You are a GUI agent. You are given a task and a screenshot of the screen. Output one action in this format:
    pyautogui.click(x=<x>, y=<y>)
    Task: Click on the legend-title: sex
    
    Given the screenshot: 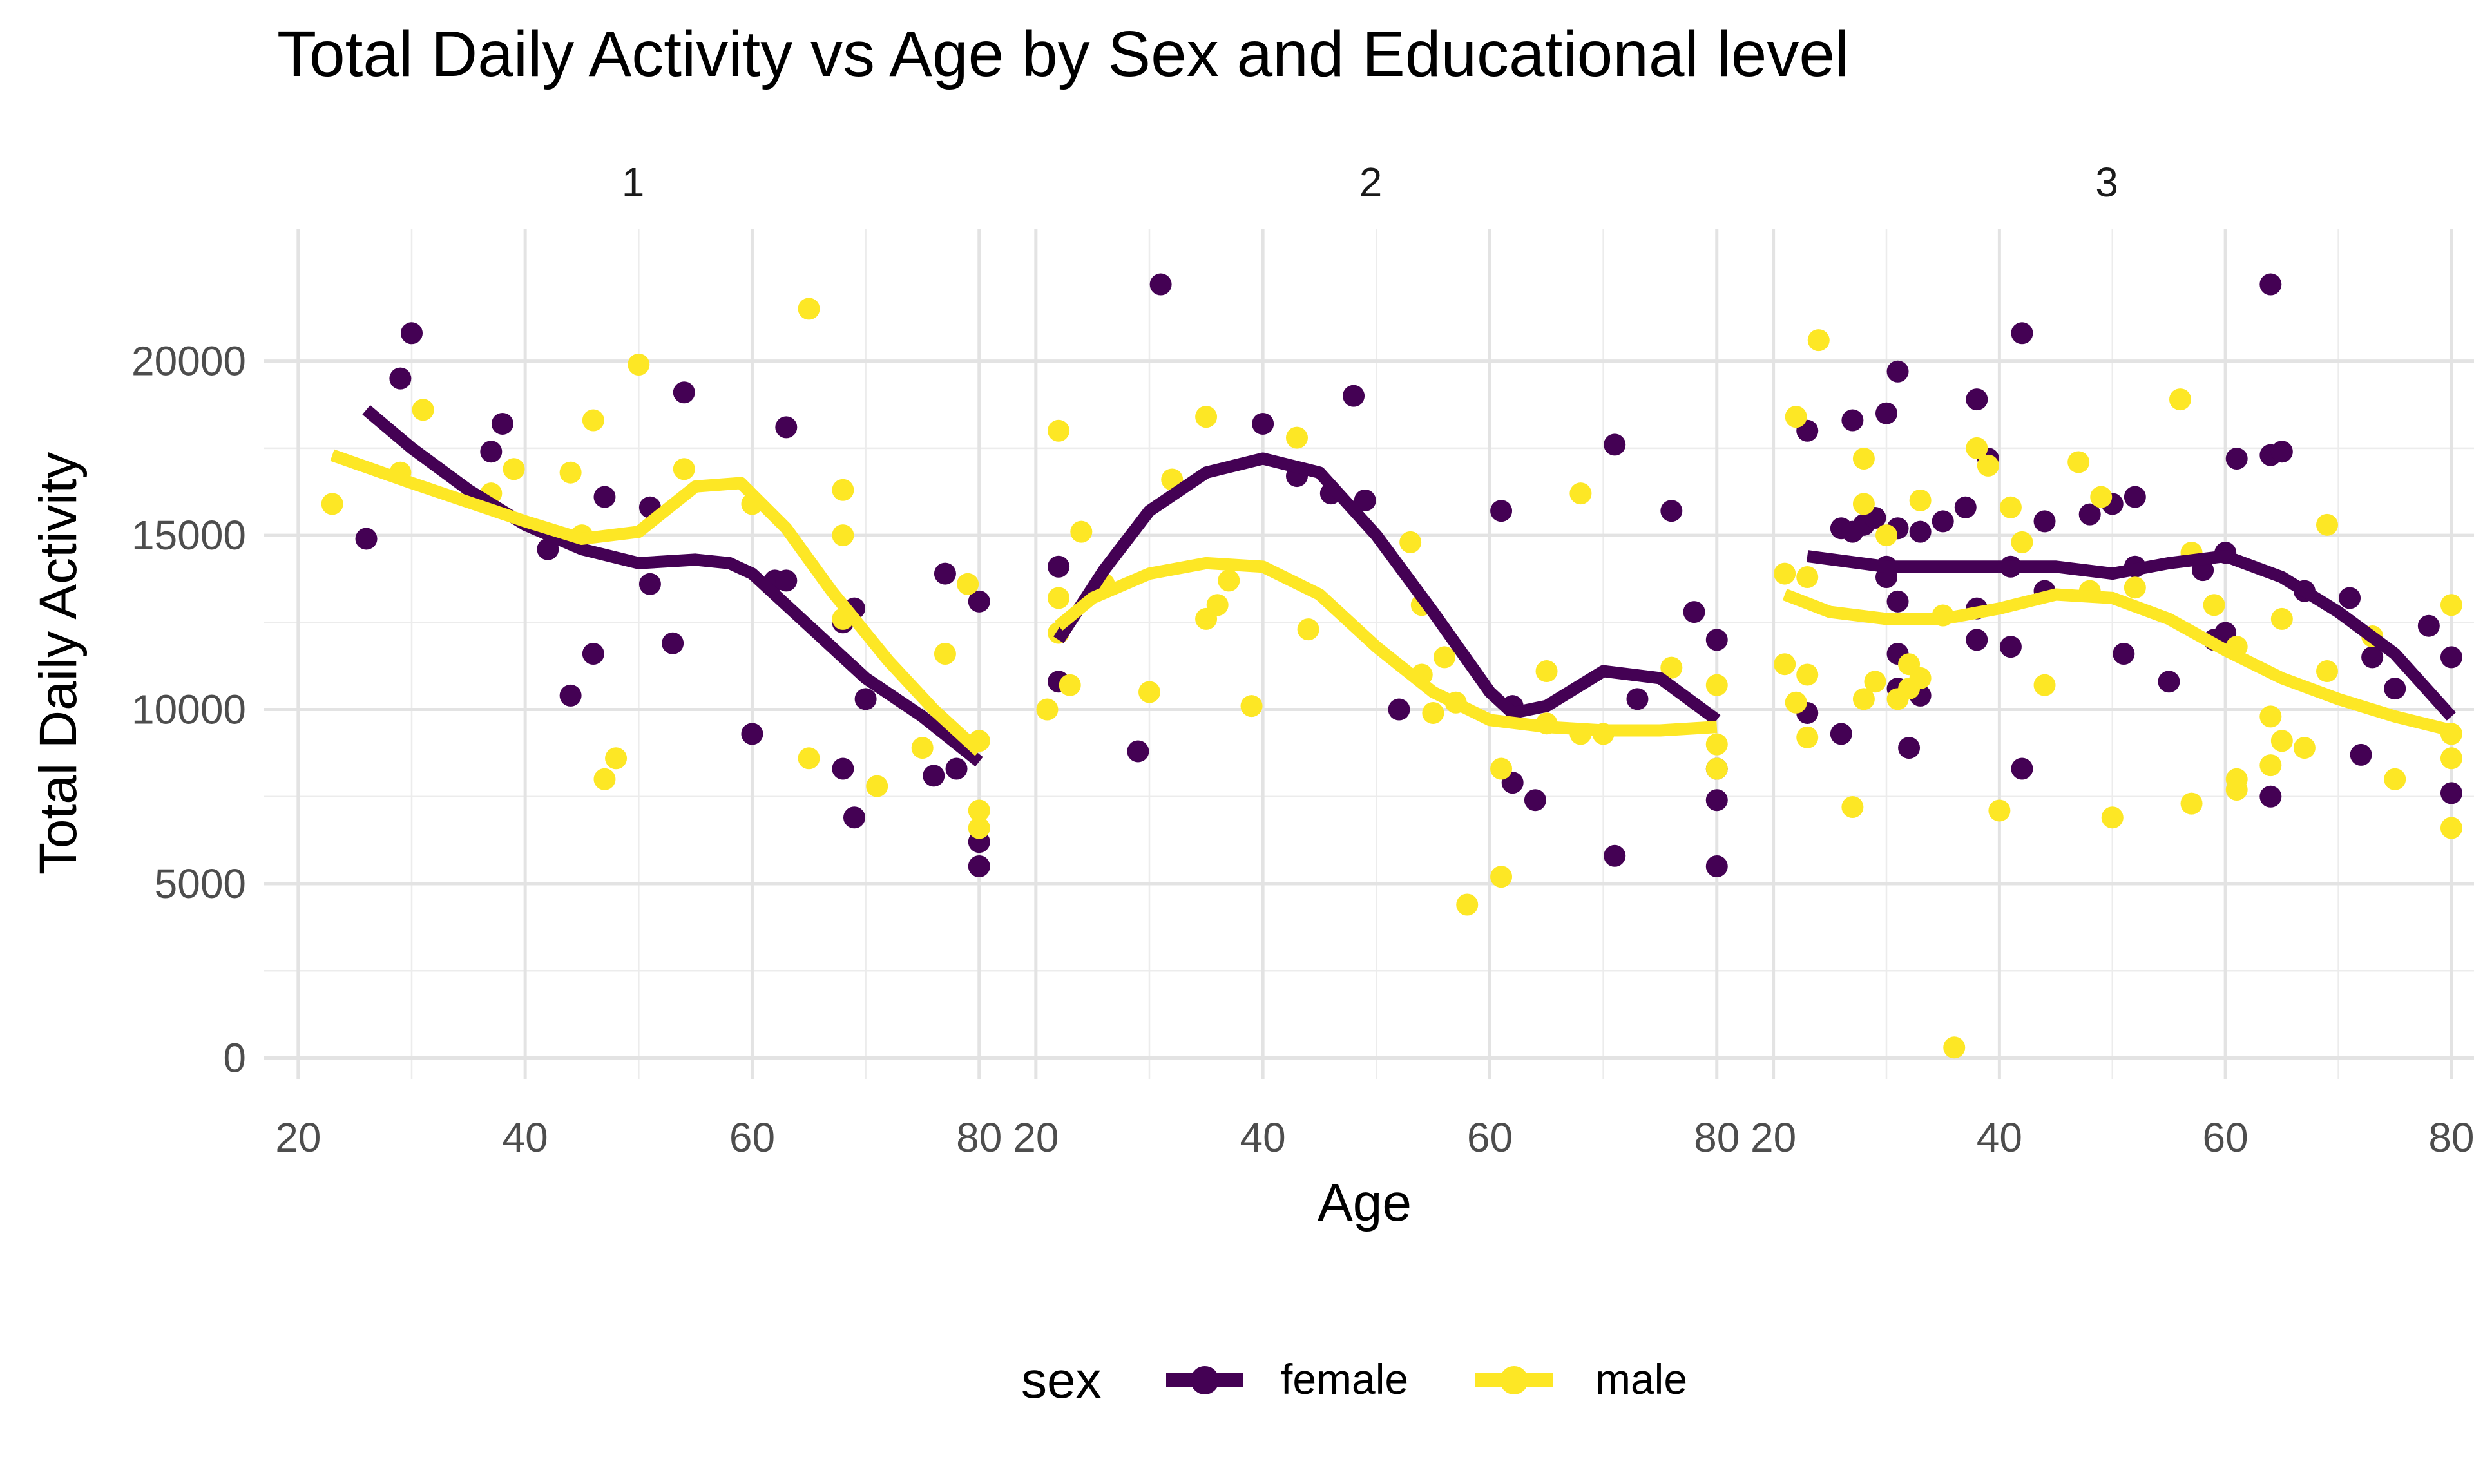 What is the action you would take?
    pyautogui.click(x=1061, y=1380)
    